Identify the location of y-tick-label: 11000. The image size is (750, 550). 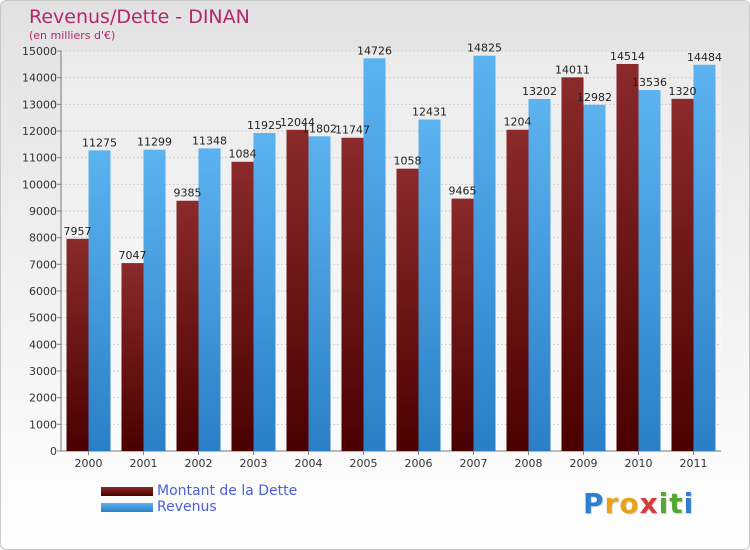
(39, 158).